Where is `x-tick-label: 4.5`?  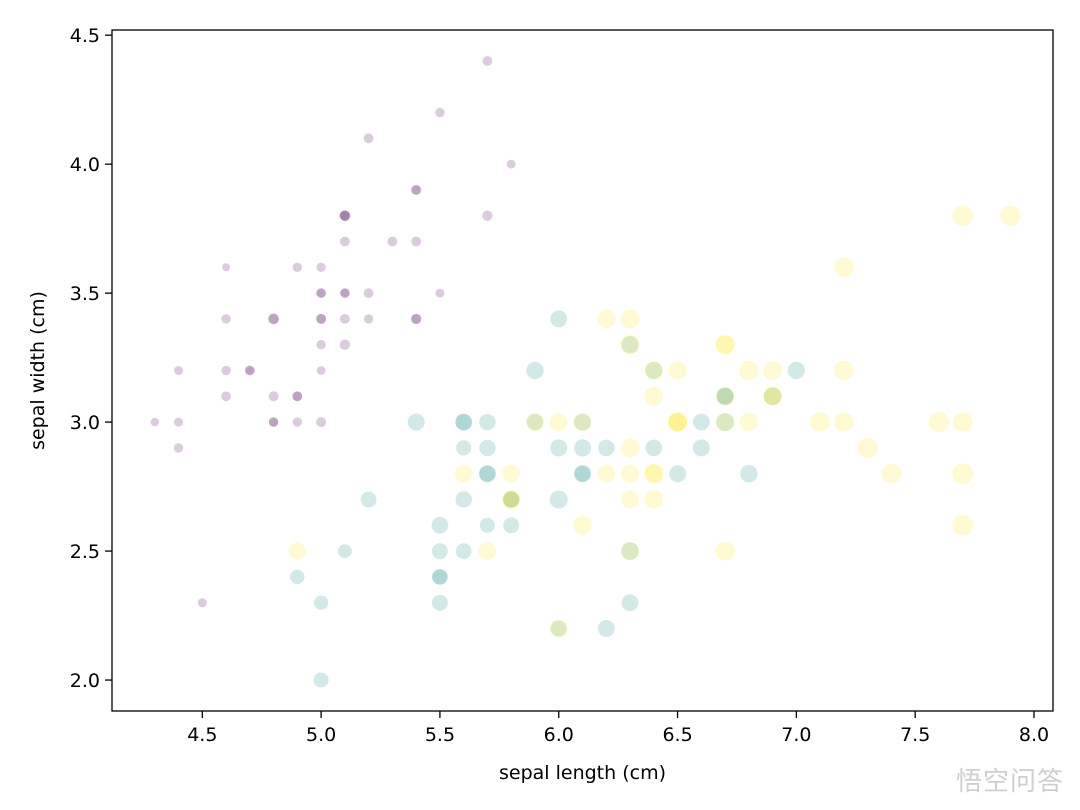 x-tick-label: 4.5 is located at coordinates (202, 735).